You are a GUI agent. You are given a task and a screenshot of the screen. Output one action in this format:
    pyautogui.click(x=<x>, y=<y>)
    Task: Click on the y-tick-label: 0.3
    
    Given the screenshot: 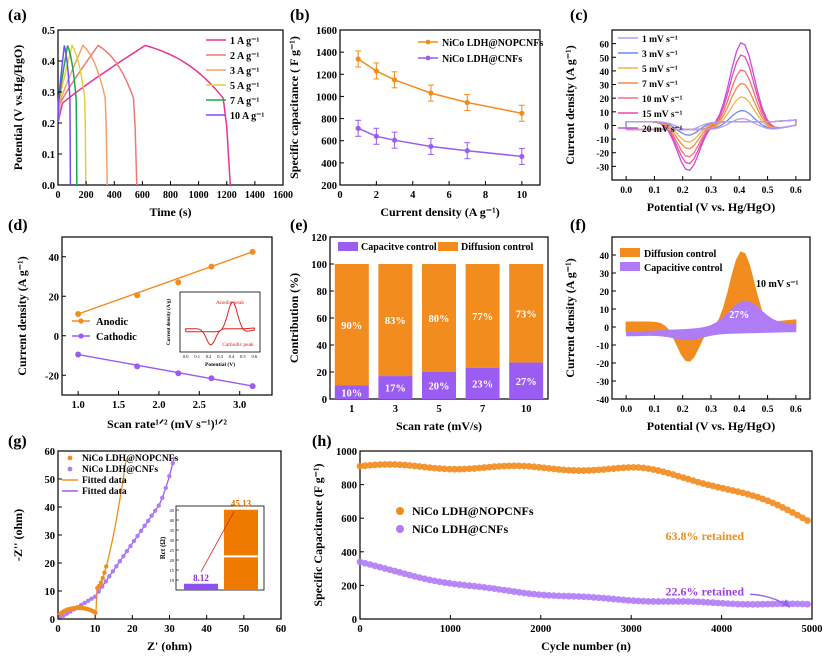 What is the action you would take?
    pyautogui.click(x=48, y=93)
    